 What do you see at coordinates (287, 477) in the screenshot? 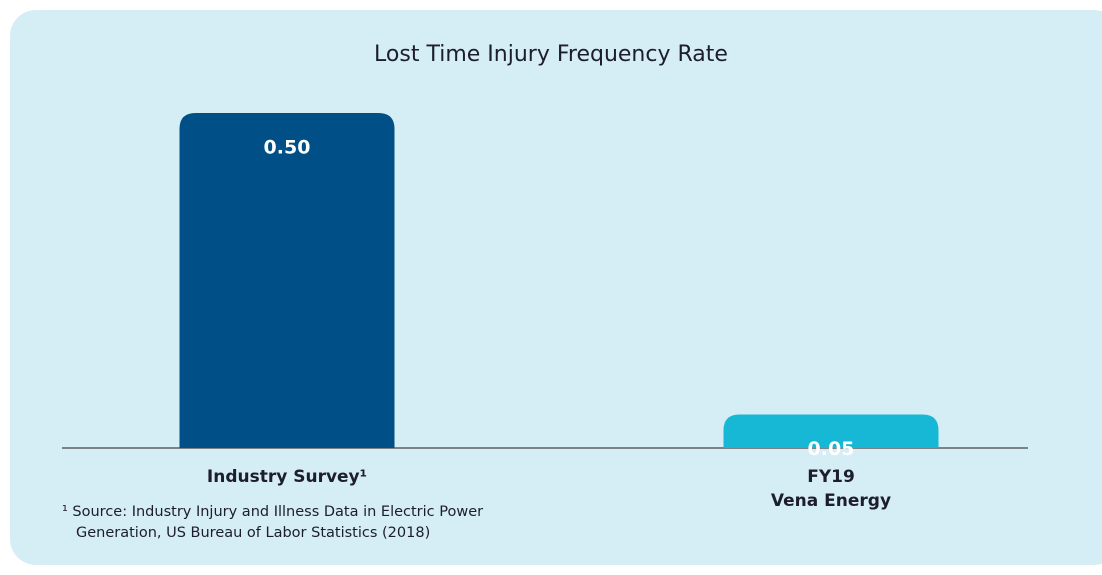
I see `x-tick-label: Industry Survey¹` at bounding box center [287, 477].